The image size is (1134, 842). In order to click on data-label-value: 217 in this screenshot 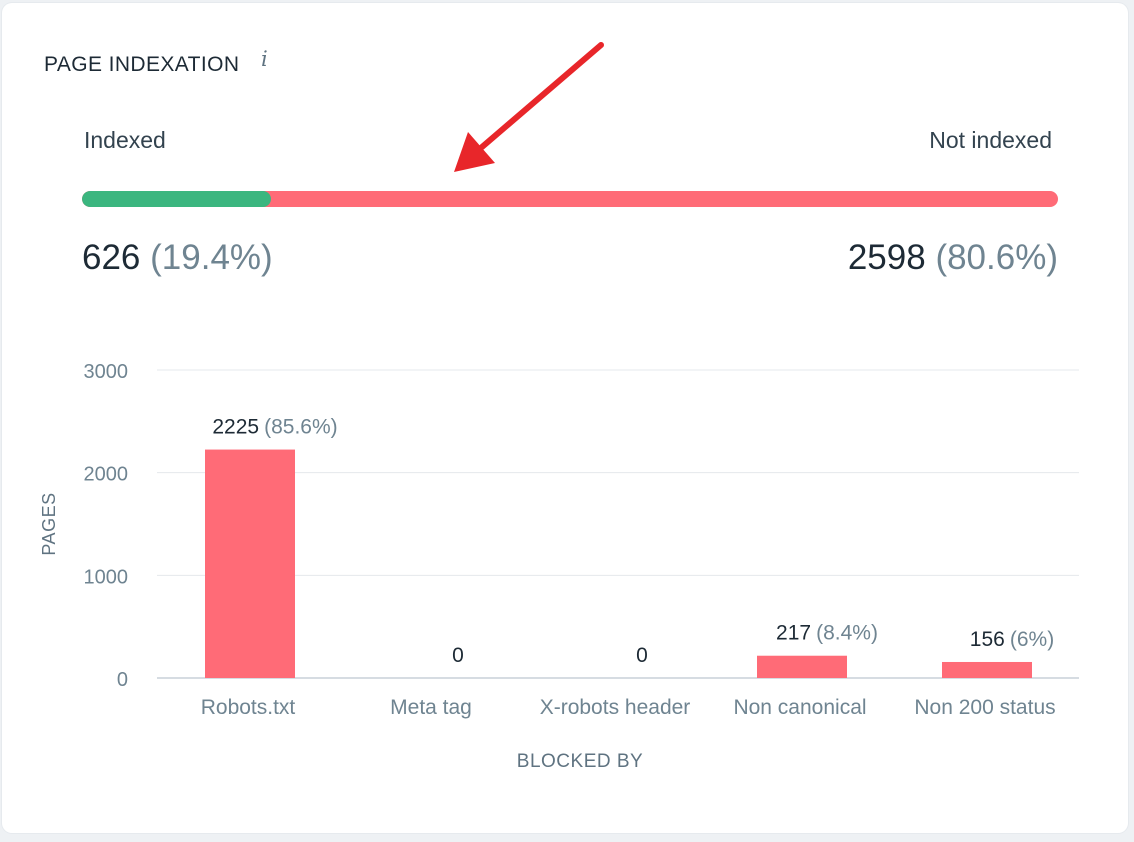, I will do `click(793, 633)`.